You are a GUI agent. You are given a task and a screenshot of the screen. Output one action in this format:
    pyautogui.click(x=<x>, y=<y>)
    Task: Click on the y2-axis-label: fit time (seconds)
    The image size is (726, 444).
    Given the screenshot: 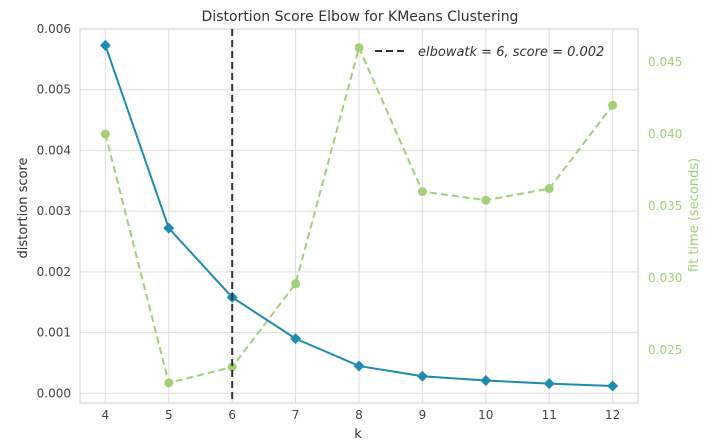 What is the action you would take?
    pyautogui.click(x=694, y=215)
    